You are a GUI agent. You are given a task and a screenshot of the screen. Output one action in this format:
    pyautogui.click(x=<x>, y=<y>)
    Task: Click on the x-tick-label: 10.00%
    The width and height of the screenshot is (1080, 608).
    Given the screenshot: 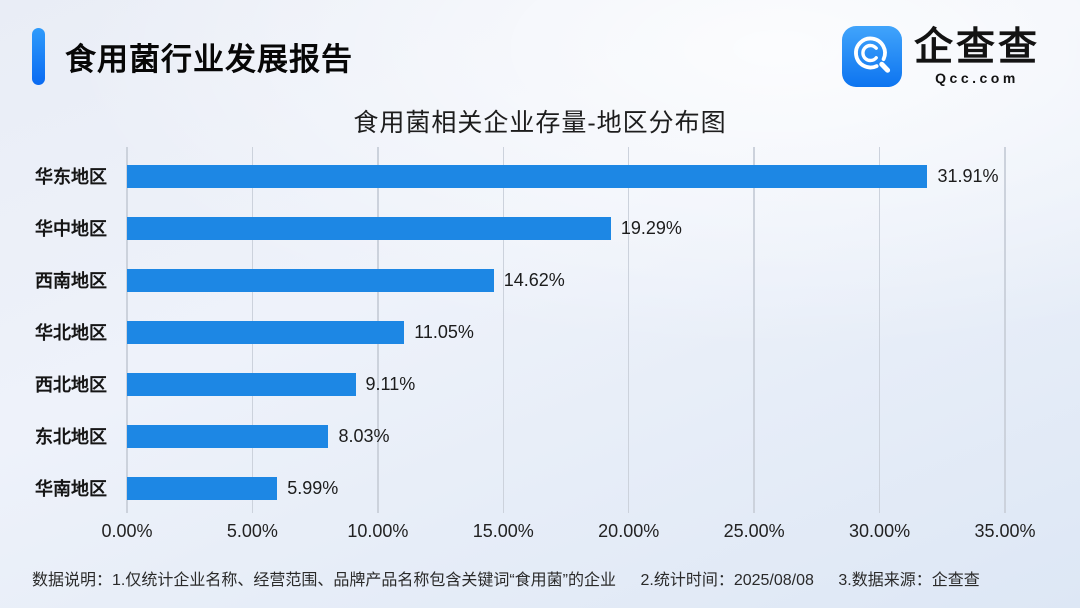 What is the action you would take?
    pyautogui.click(x=378, y=531)
    